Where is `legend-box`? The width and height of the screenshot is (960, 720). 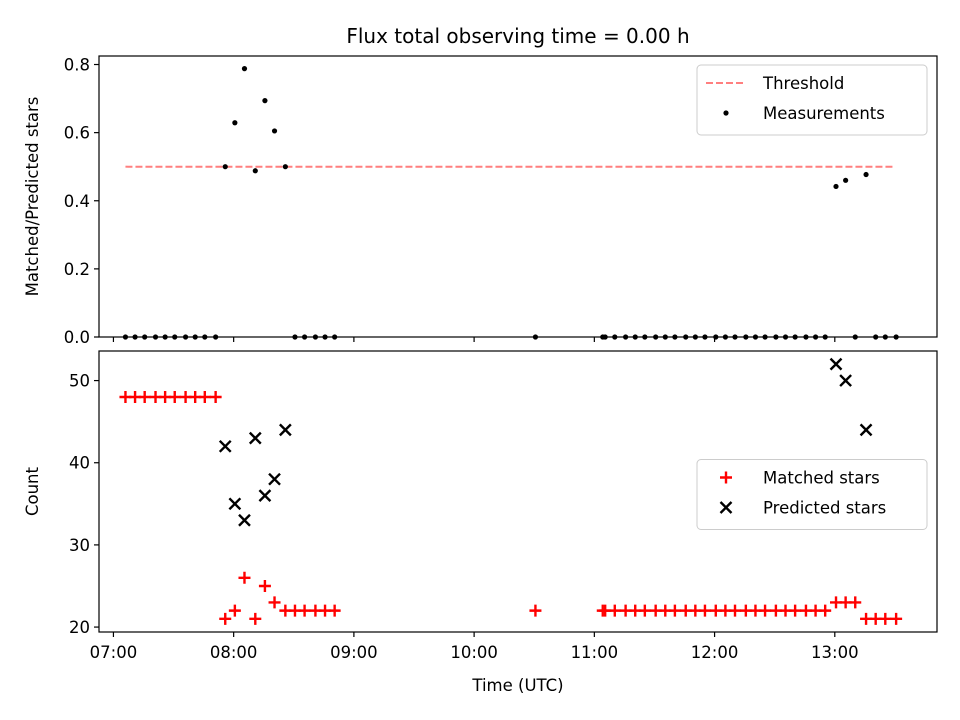
legend-box is located at coordinates (812, 100).